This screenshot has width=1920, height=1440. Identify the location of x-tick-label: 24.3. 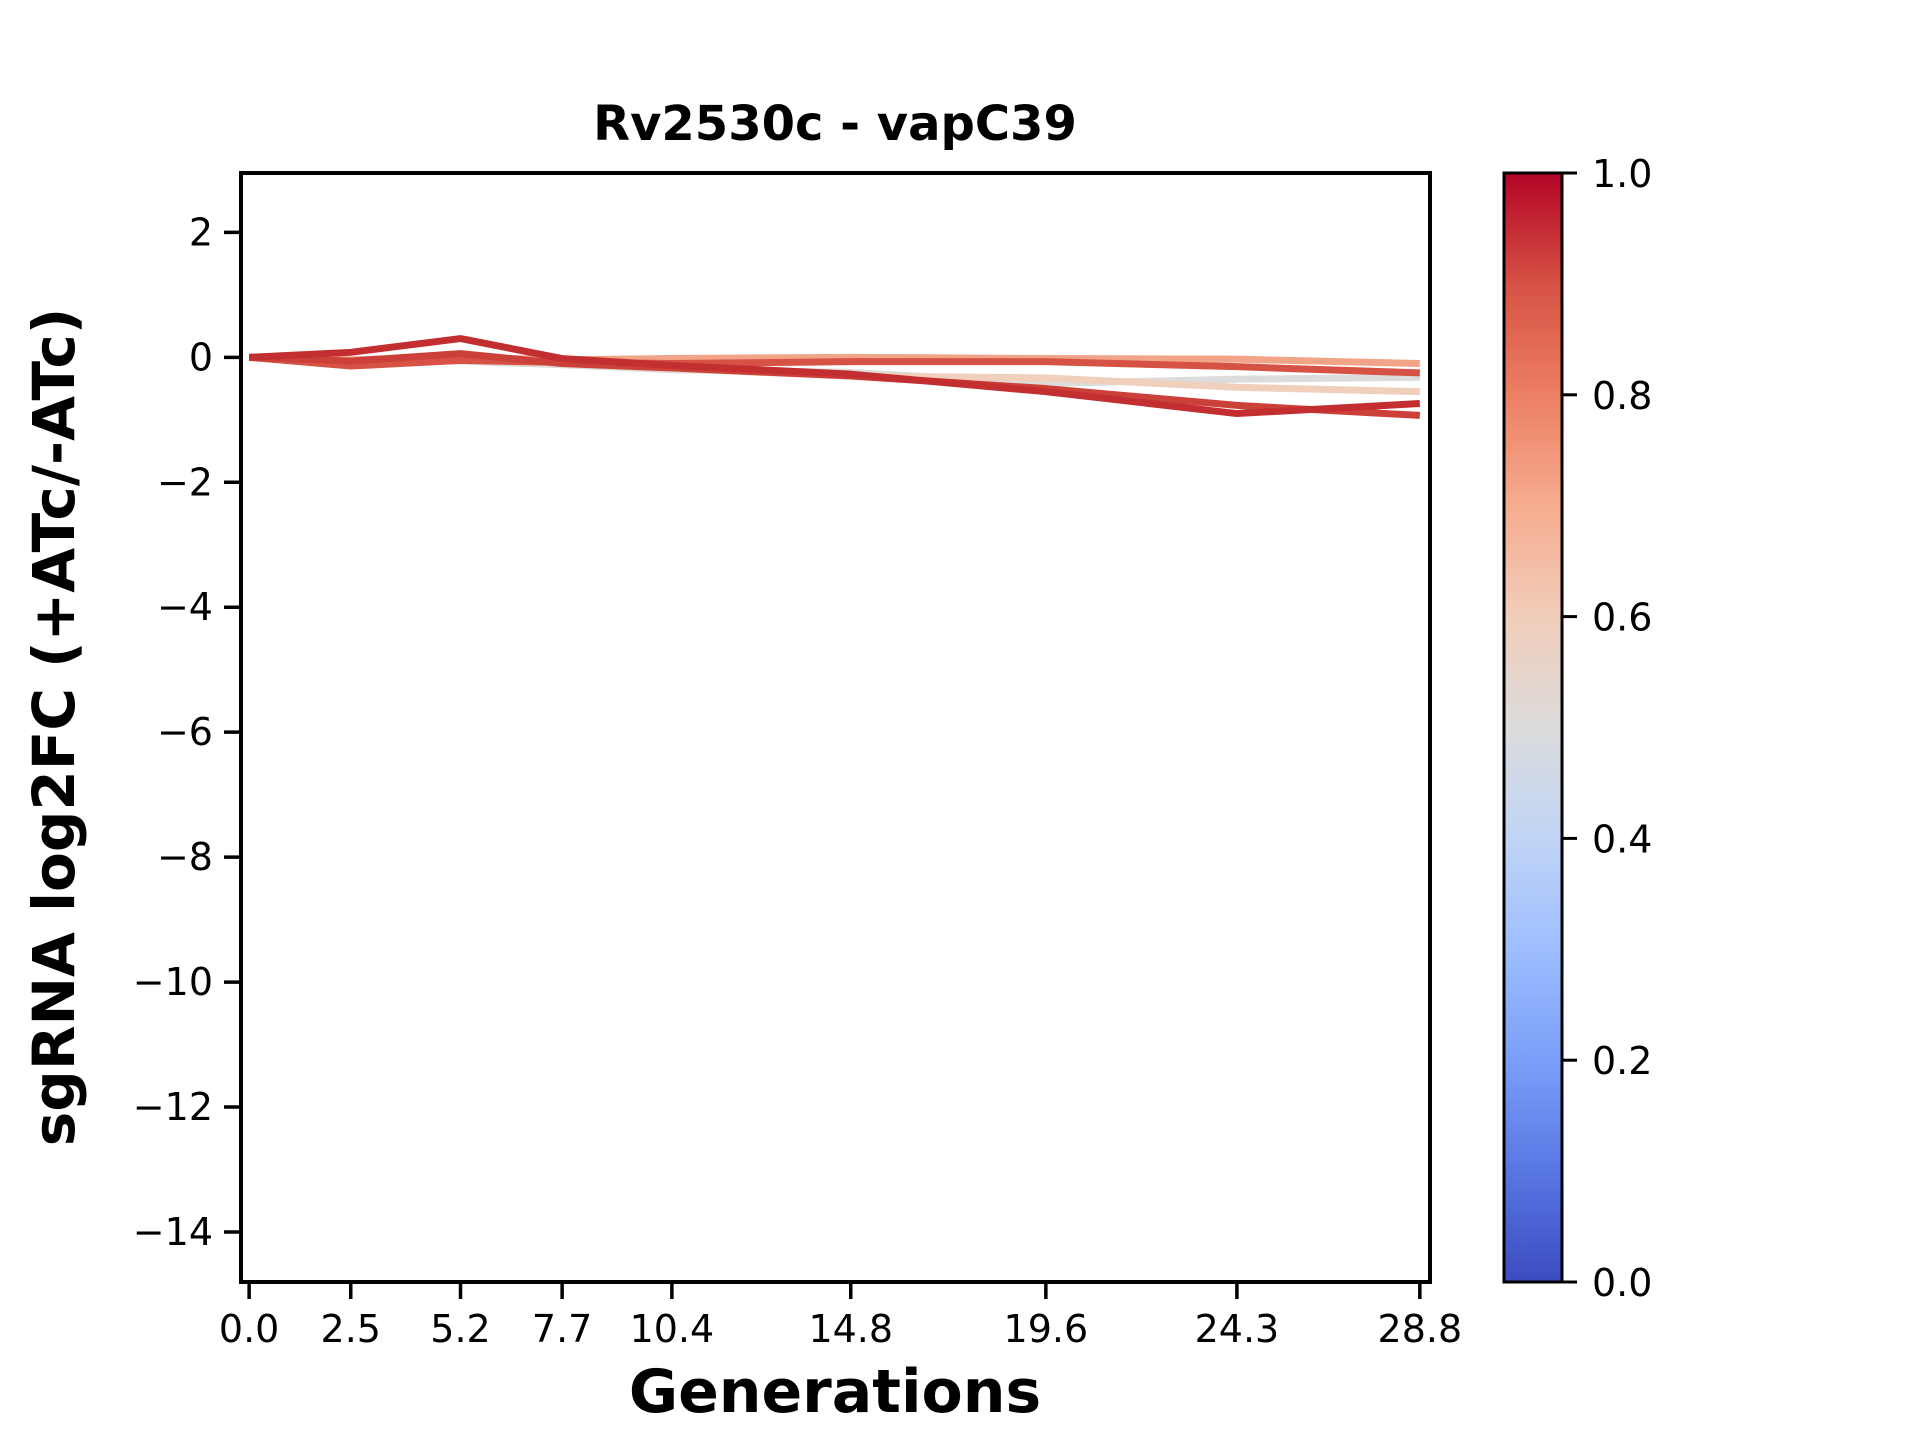
(1237, 1329).